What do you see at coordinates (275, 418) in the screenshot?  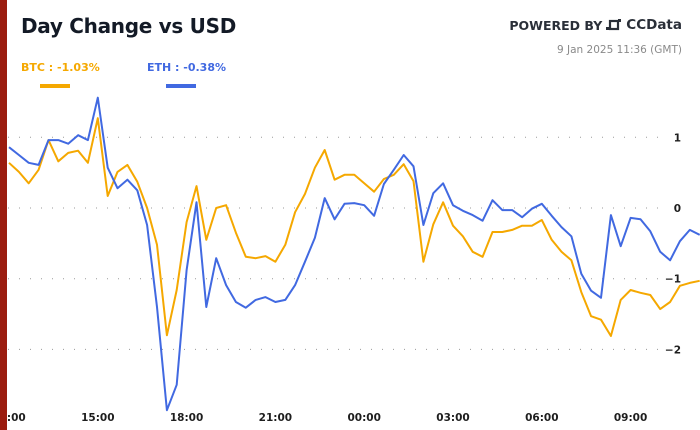 I see `x-tick-label: 21:00` at bounding box center [275, 418].